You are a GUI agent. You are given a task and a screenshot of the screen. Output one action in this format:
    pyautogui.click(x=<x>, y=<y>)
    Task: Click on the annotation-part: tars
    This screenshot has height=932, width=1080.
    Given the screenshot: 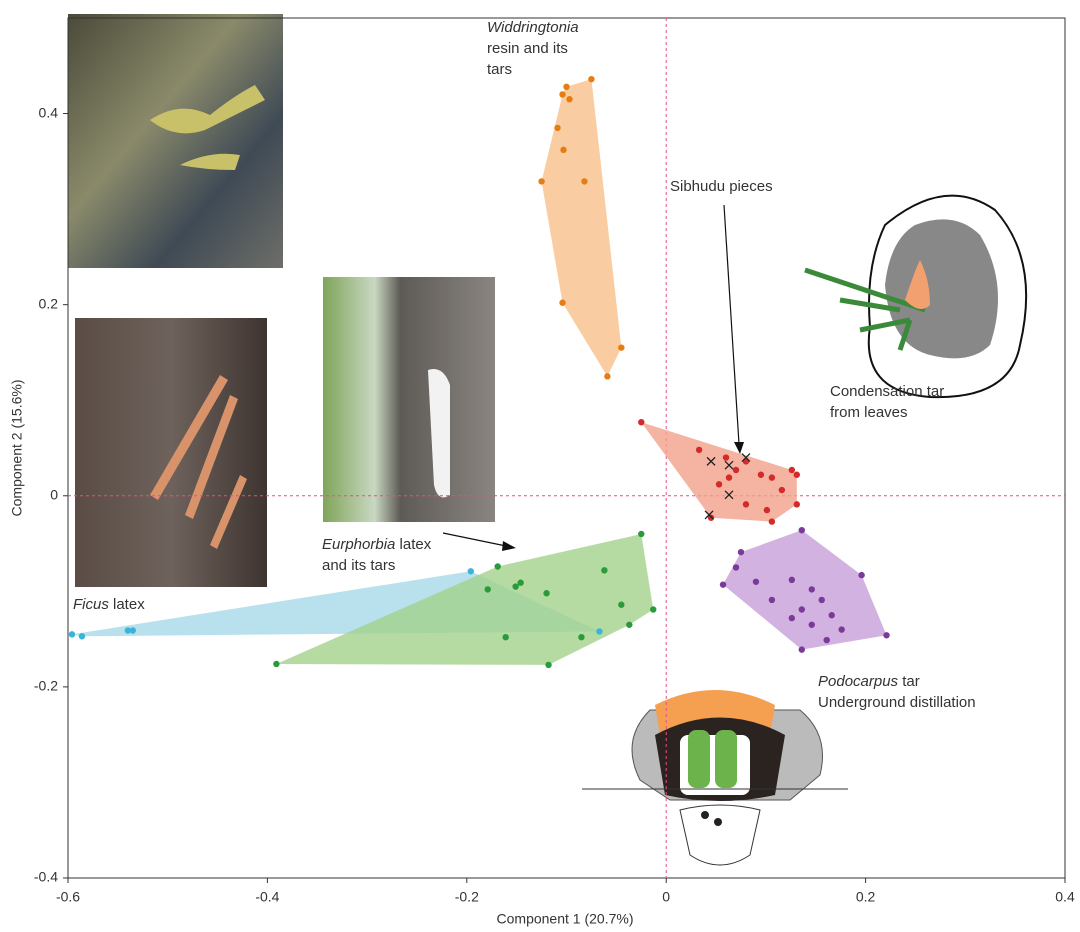 What is the action you would take?
    pyautogui.click(x=499, y=69)
    